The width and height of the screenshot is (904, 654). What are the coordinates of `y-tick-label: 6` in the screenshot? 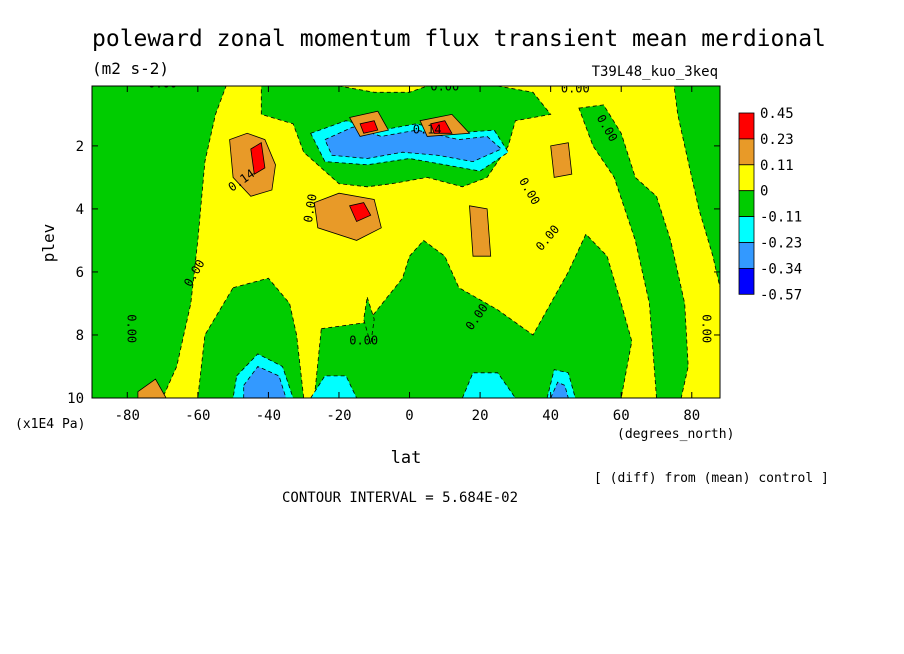 It's located at (80, 273).